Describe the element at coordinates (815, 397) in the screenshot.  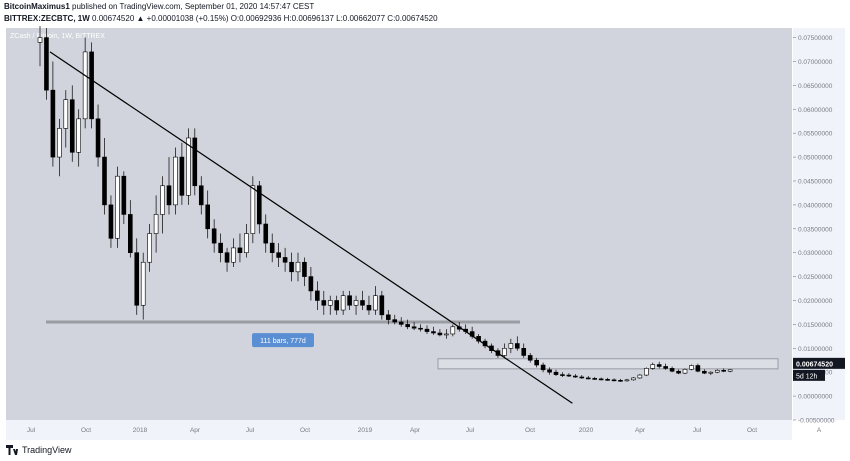
I see `y-tick-label: 0.00000000` at that location.